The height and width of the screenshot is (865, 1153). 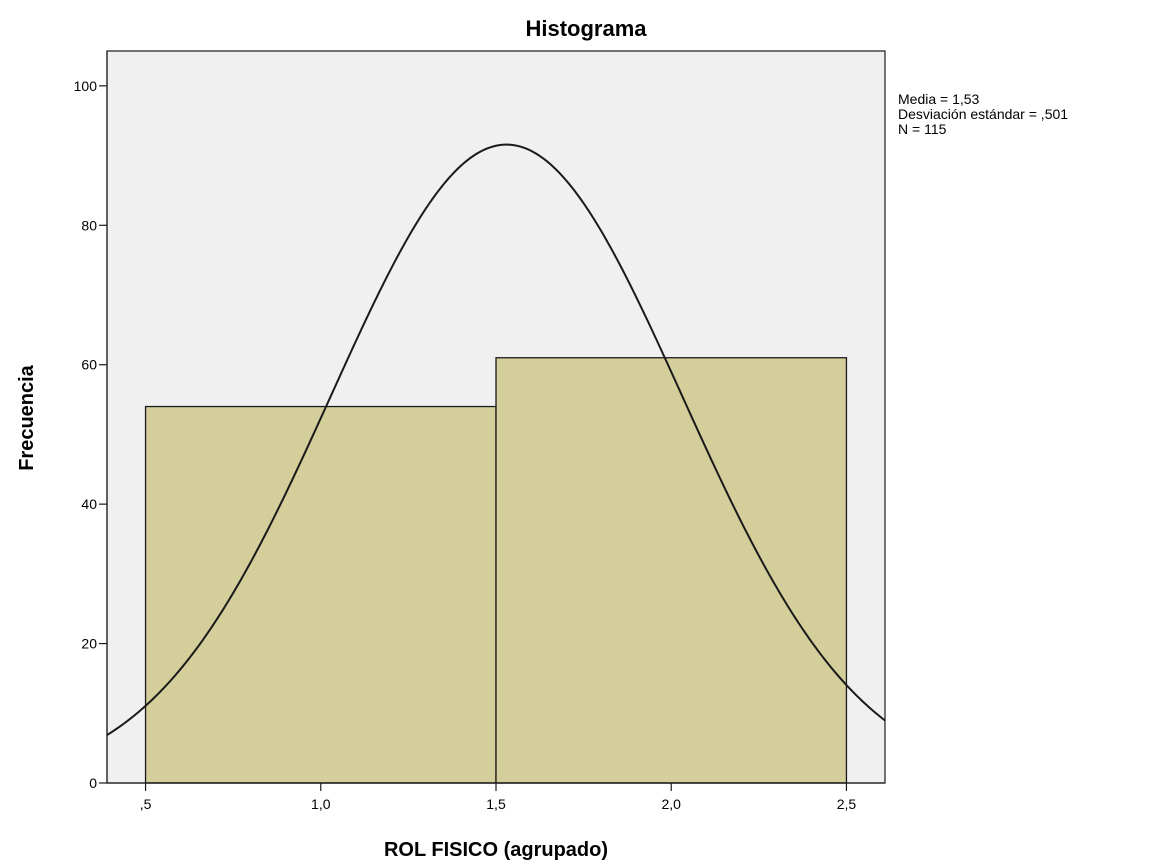 What do you see at coordinates (939, 99) in the screenshot?
I see `stats-mean: Media = 1,53` at bounding box center [939, 99].